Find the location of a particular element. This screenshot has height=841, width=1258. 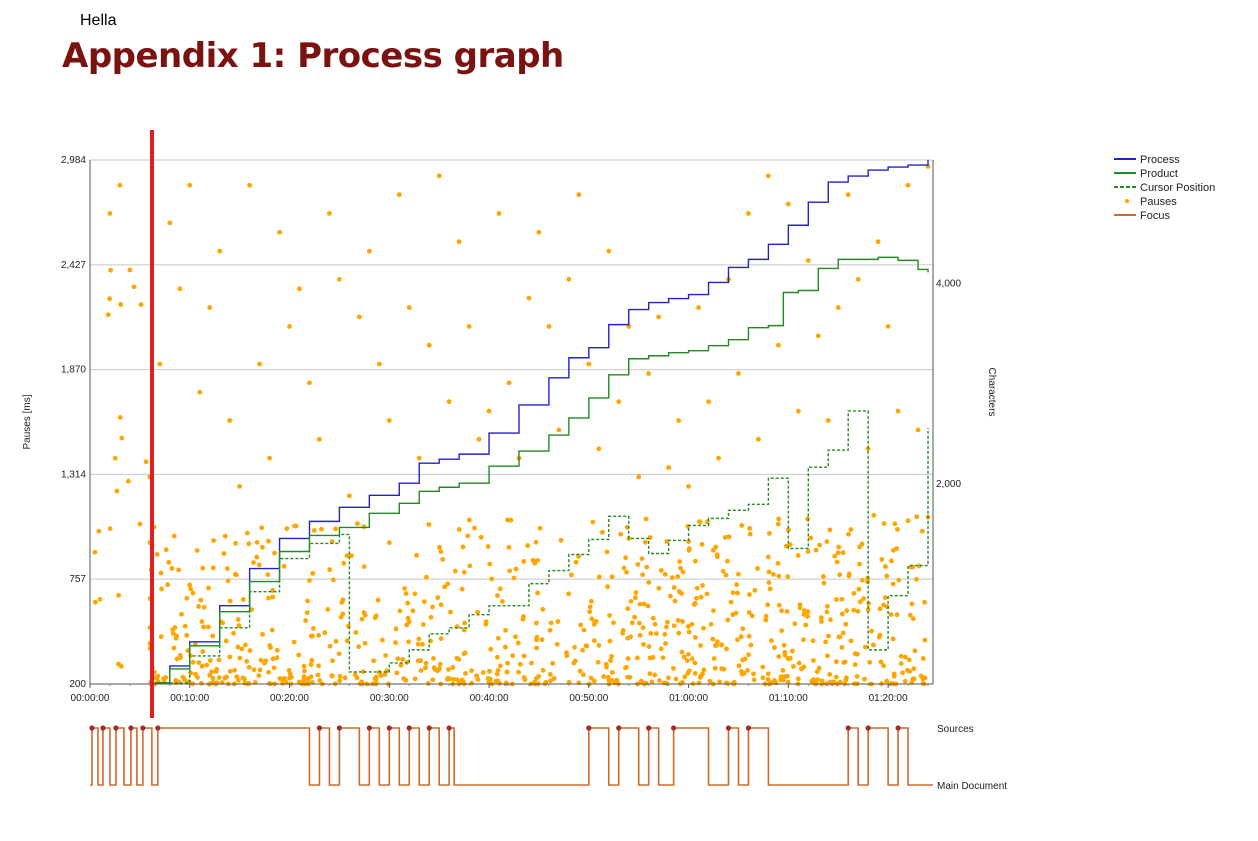

focus-line is located at coordinates (511, 756).